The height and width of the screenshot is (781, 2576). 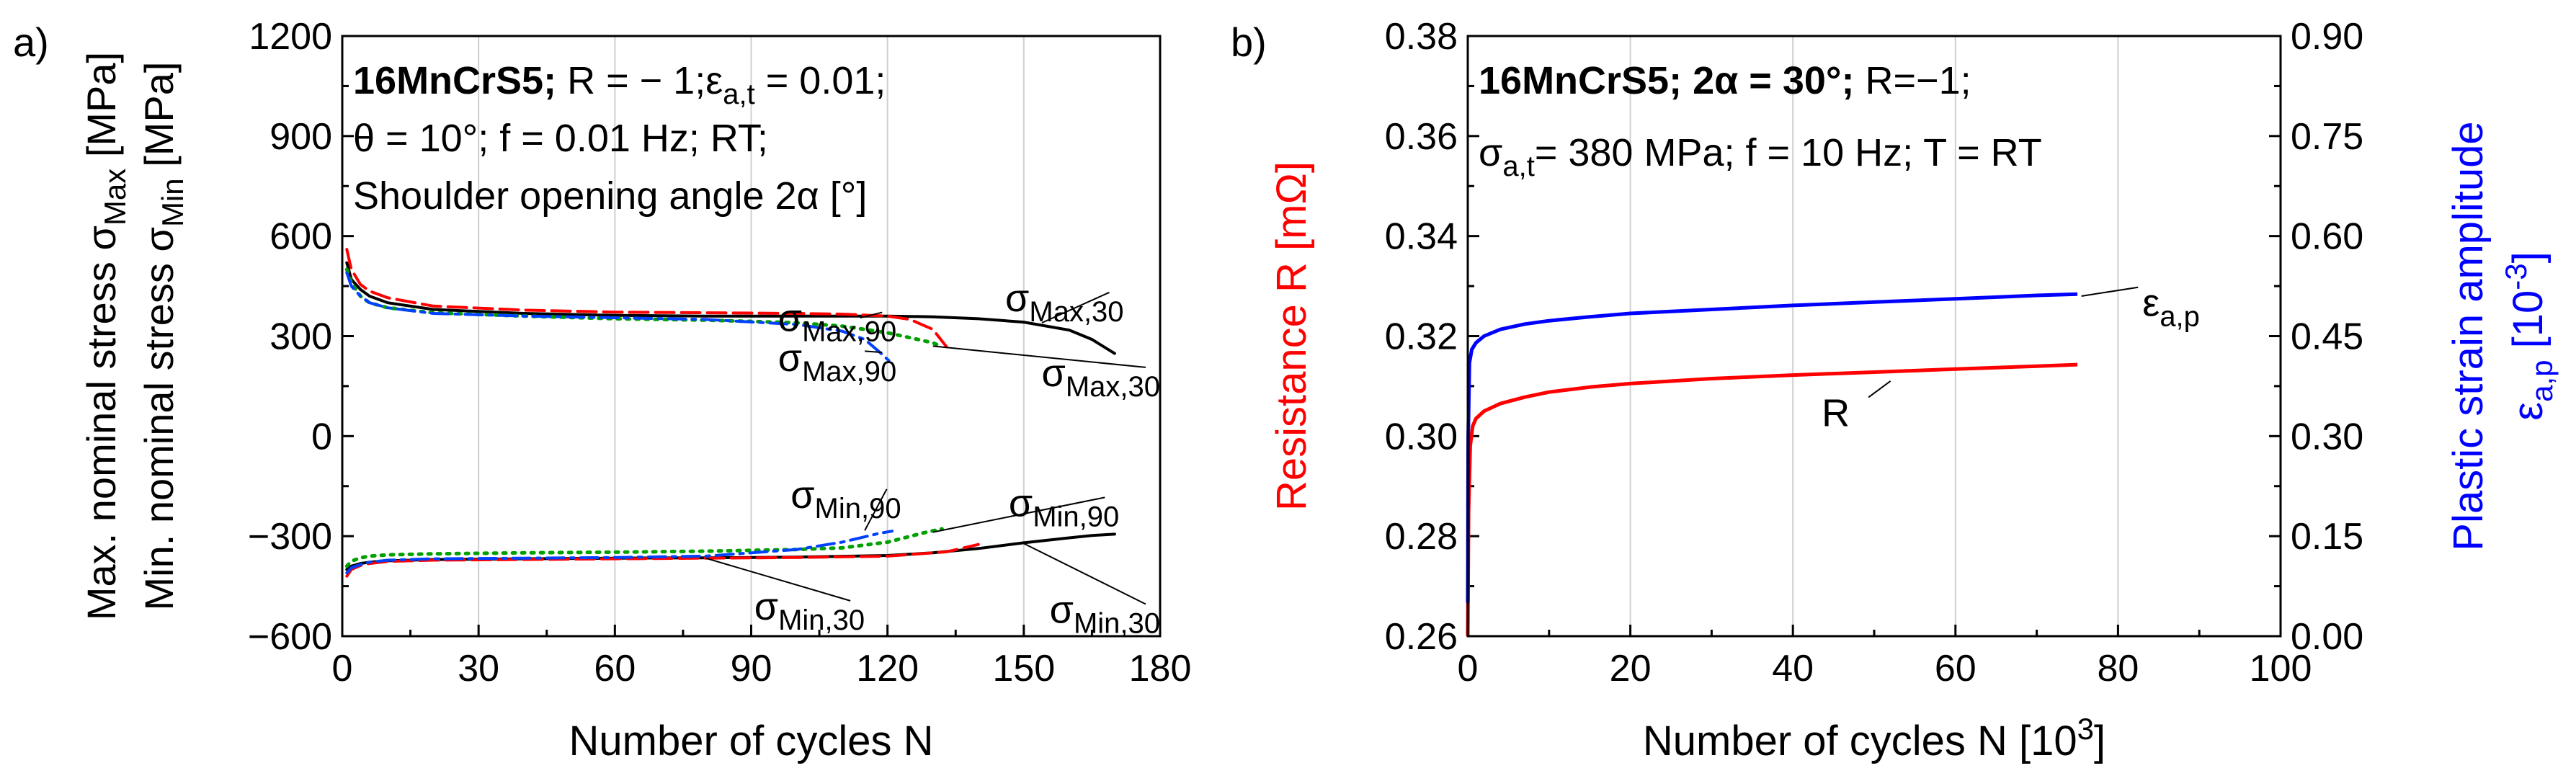 I want to click on panel-b-ytick-left-label-1: 0.28, so click(x=1421, y=537).